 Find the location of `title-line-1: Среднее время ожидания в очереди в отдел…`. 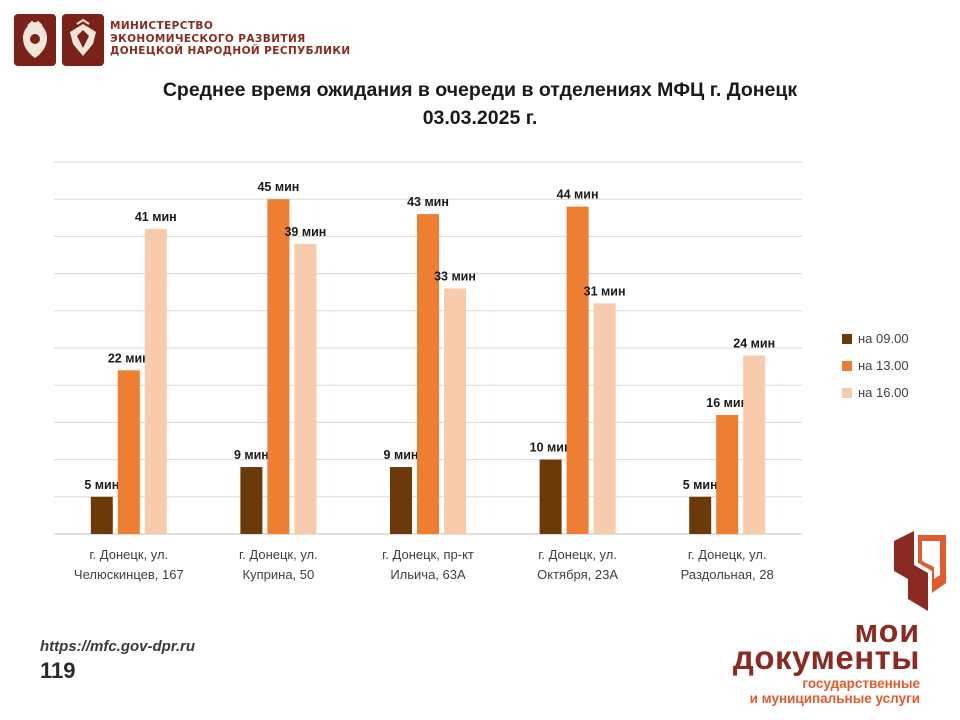

title-line-1: Среднее время ожидания в очереди в отдел… is located at coordinates (480, 90).